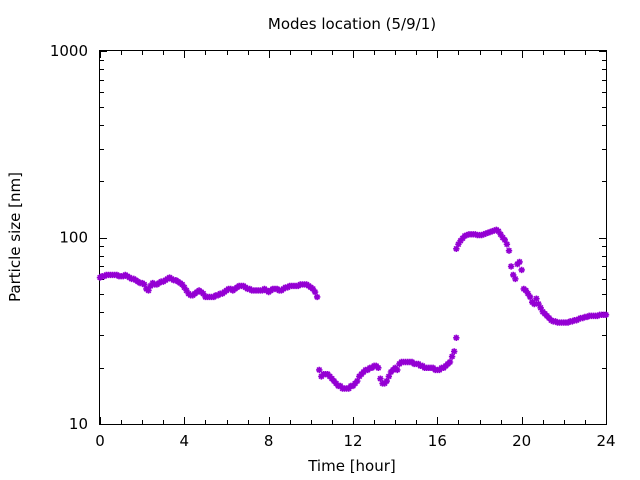 This screenshot has width=640, height=480. I want to click on x-tick-label: 0, so click(100, 441).